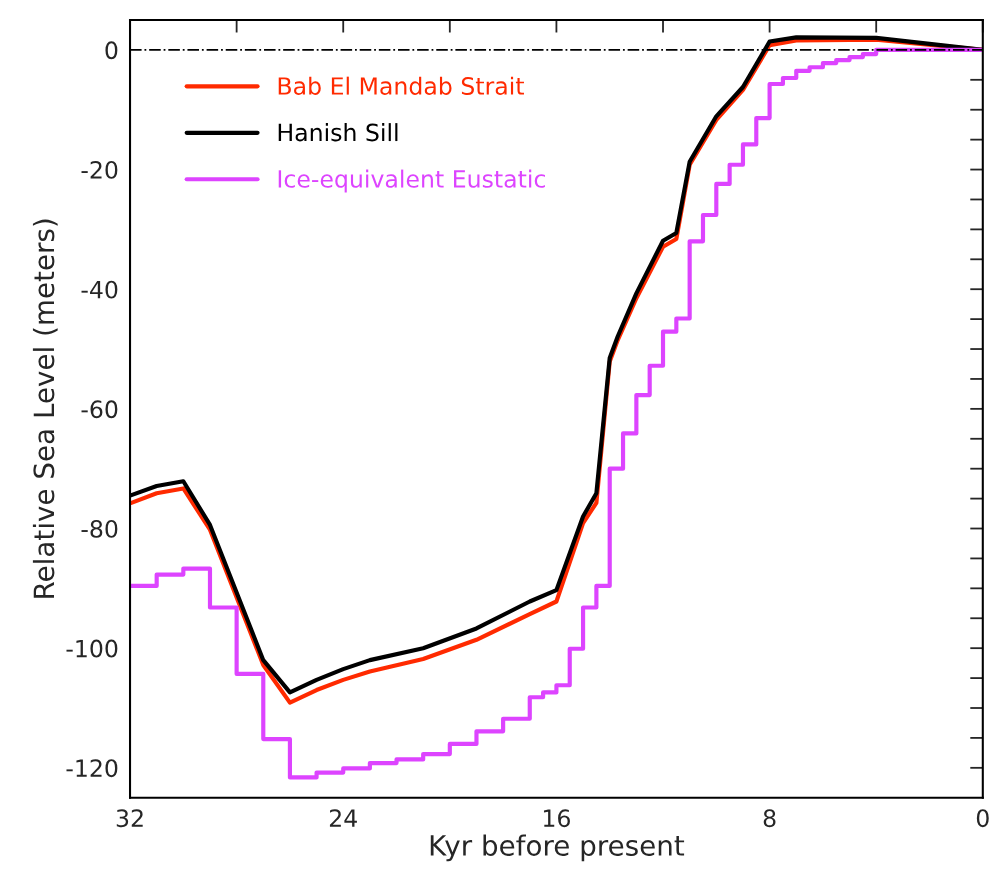  Describe the element at coordinates (343, 818) in the screenshot. I see `x-tick-label: 24` at that location.